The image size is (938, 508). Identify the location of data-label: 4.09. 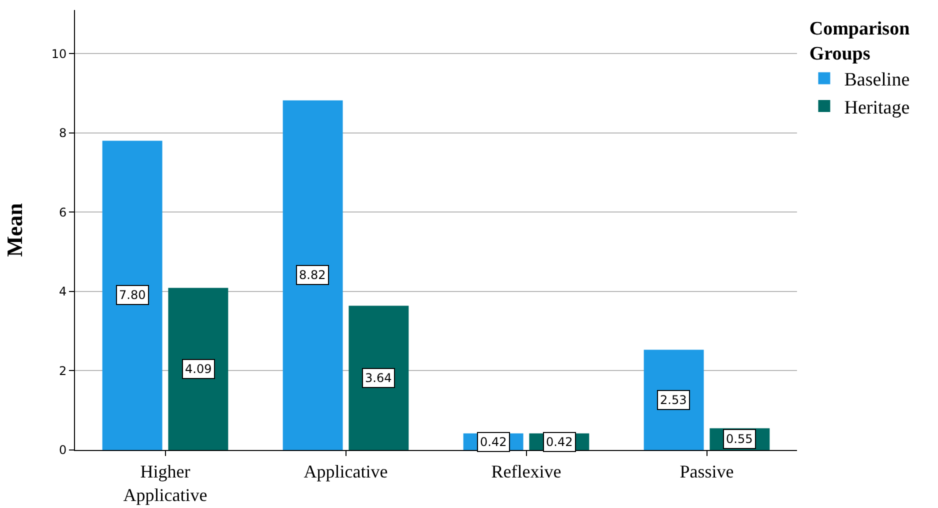
(198, 369).